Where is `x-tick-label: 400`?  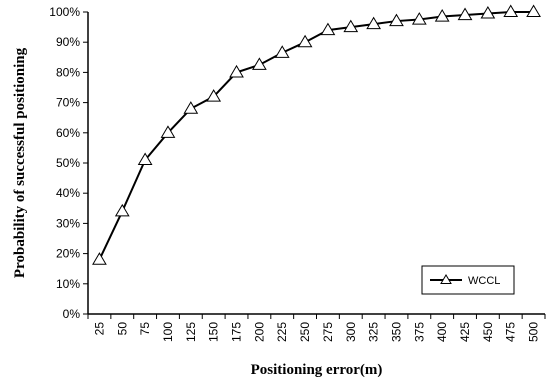 x-tick-label: 400 is located at coordinates (442, 332).